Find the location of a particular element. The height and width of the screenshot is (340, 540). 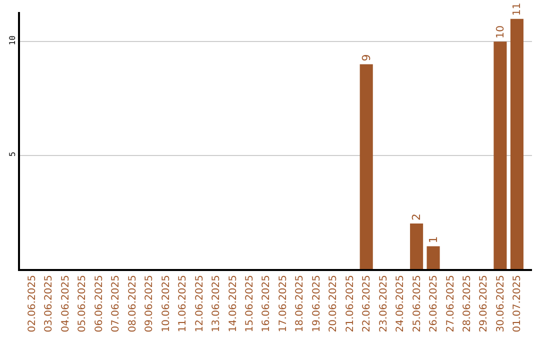

x-tick-label: 02.06.2025 is located at coordinates (32, 303).